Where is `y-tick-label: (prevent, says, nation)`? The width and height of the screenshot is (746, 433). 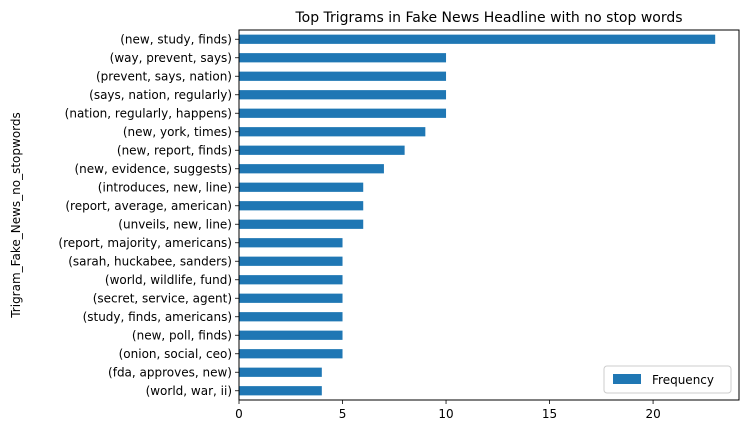 y-tick-label: (prevent, says, nation) is located at coordinates (164, 76).